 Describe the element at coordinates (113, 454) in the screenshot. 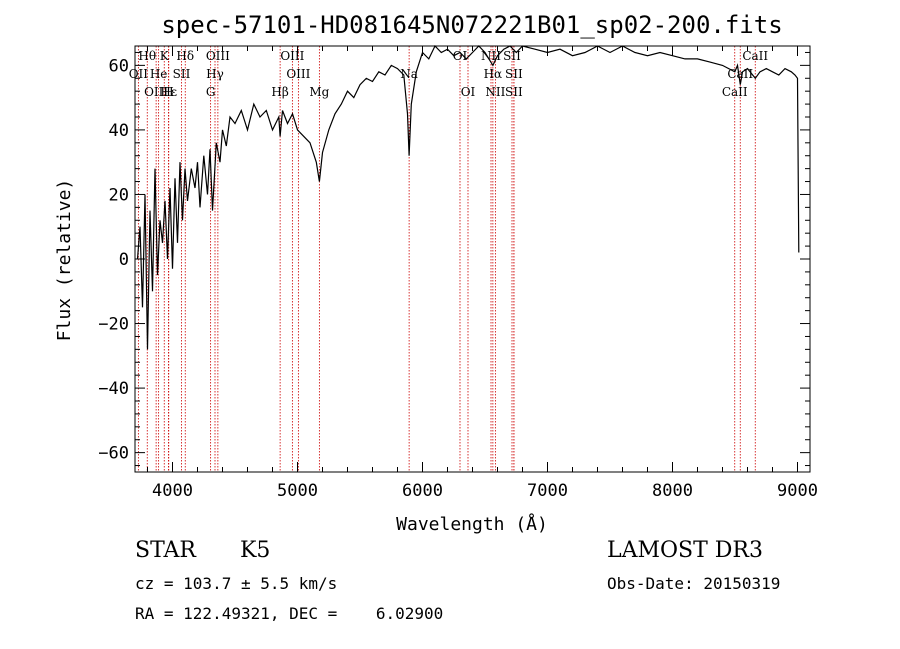

I see `y-tick-label: −60` at that location.